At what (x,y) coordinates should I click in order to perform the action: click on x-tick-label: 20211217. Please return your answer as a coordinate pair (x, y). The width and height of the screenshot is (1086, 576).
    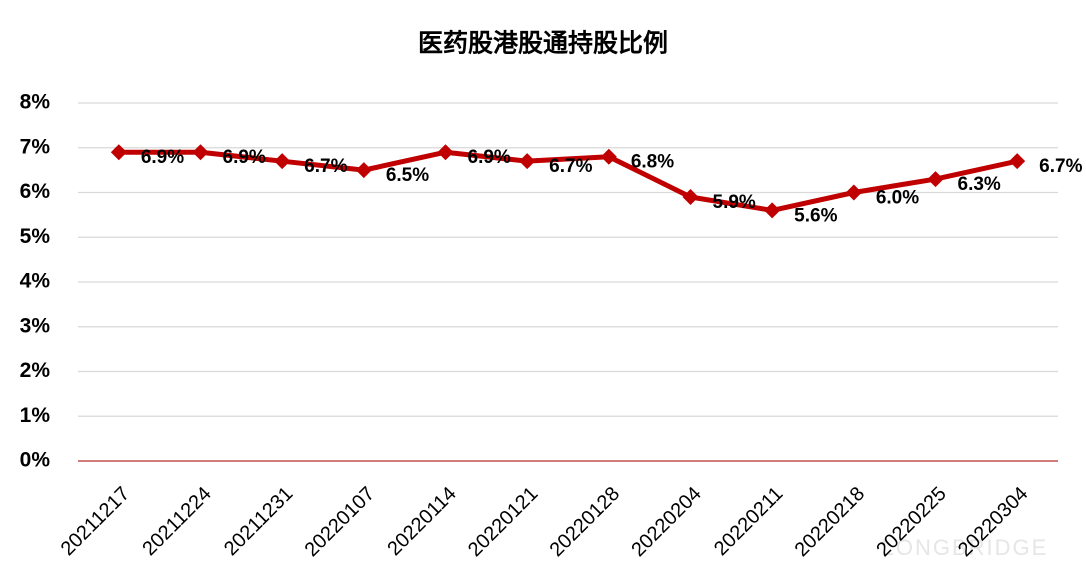
    Looking at the image, I should click on (95, 521).